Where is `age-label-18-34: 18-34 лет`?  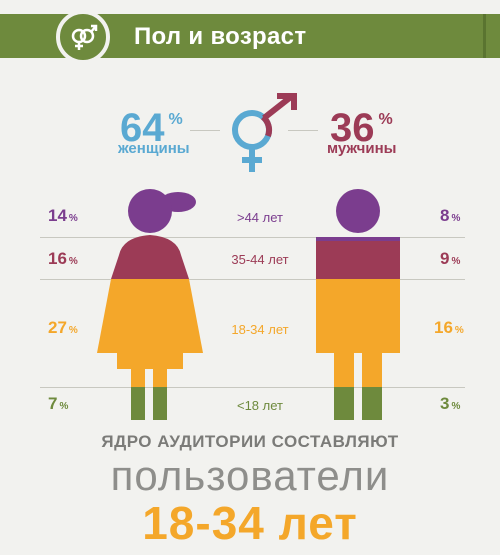 age-label-18-34: 18-34 лет is located at coordinates (260, 329).